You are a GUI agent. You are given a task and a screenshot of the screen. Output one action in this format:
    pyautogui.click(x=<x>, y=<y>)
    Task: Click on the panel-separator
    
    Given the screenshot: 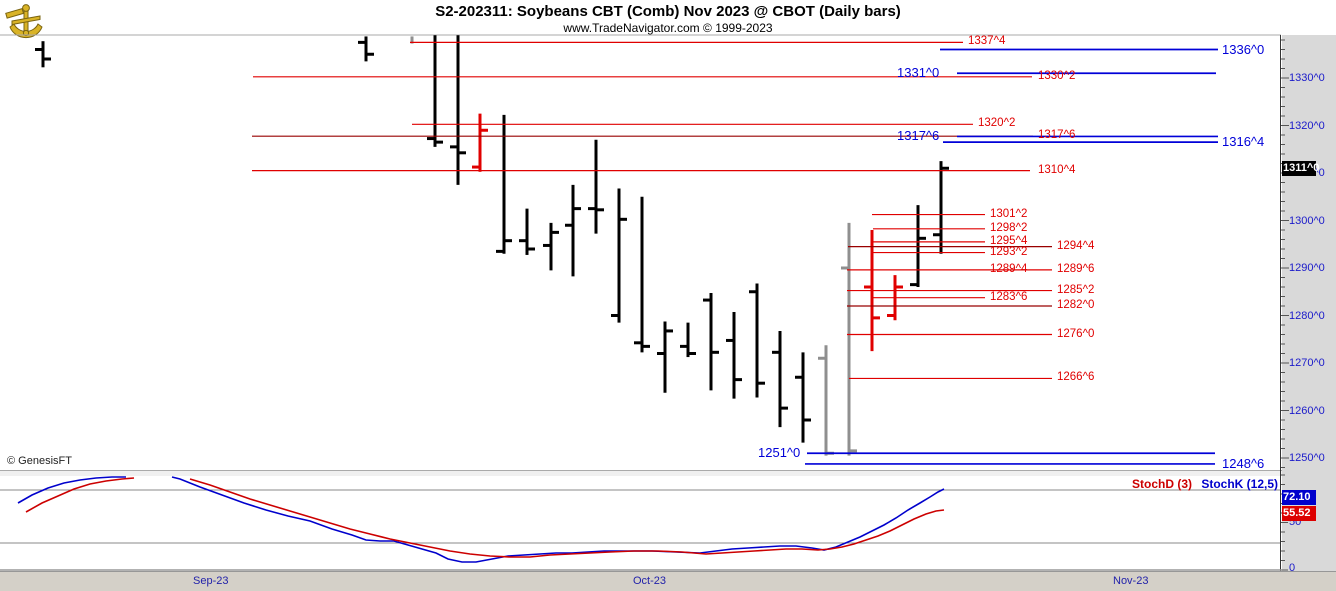 What is the action you would take?
    pyautogui.click(x=641, y=470)
    